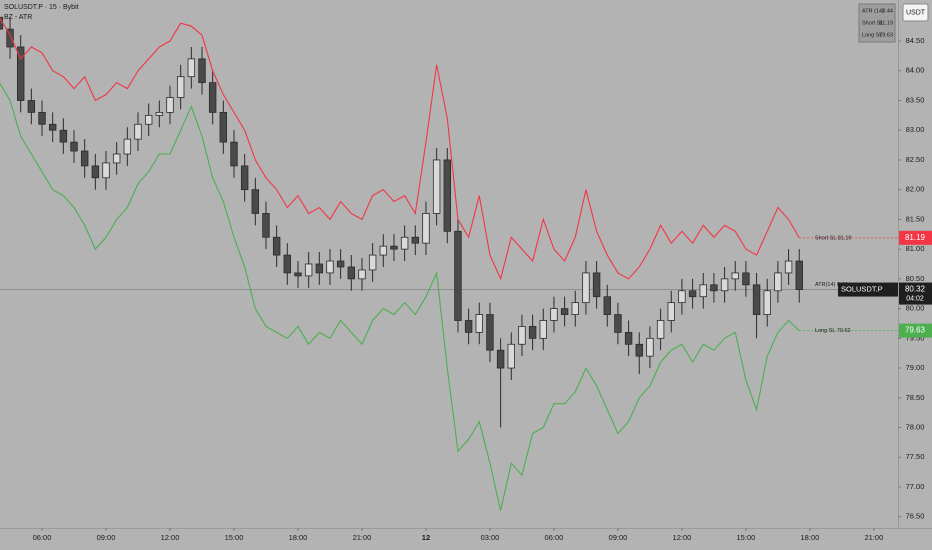 The image size is (932, 550). What do you see at coordinates (41, 7) in the screenshot?
I see `chart-title: SOLUSDT.P · 15 · Bybit` at bounding box center [41, 7].